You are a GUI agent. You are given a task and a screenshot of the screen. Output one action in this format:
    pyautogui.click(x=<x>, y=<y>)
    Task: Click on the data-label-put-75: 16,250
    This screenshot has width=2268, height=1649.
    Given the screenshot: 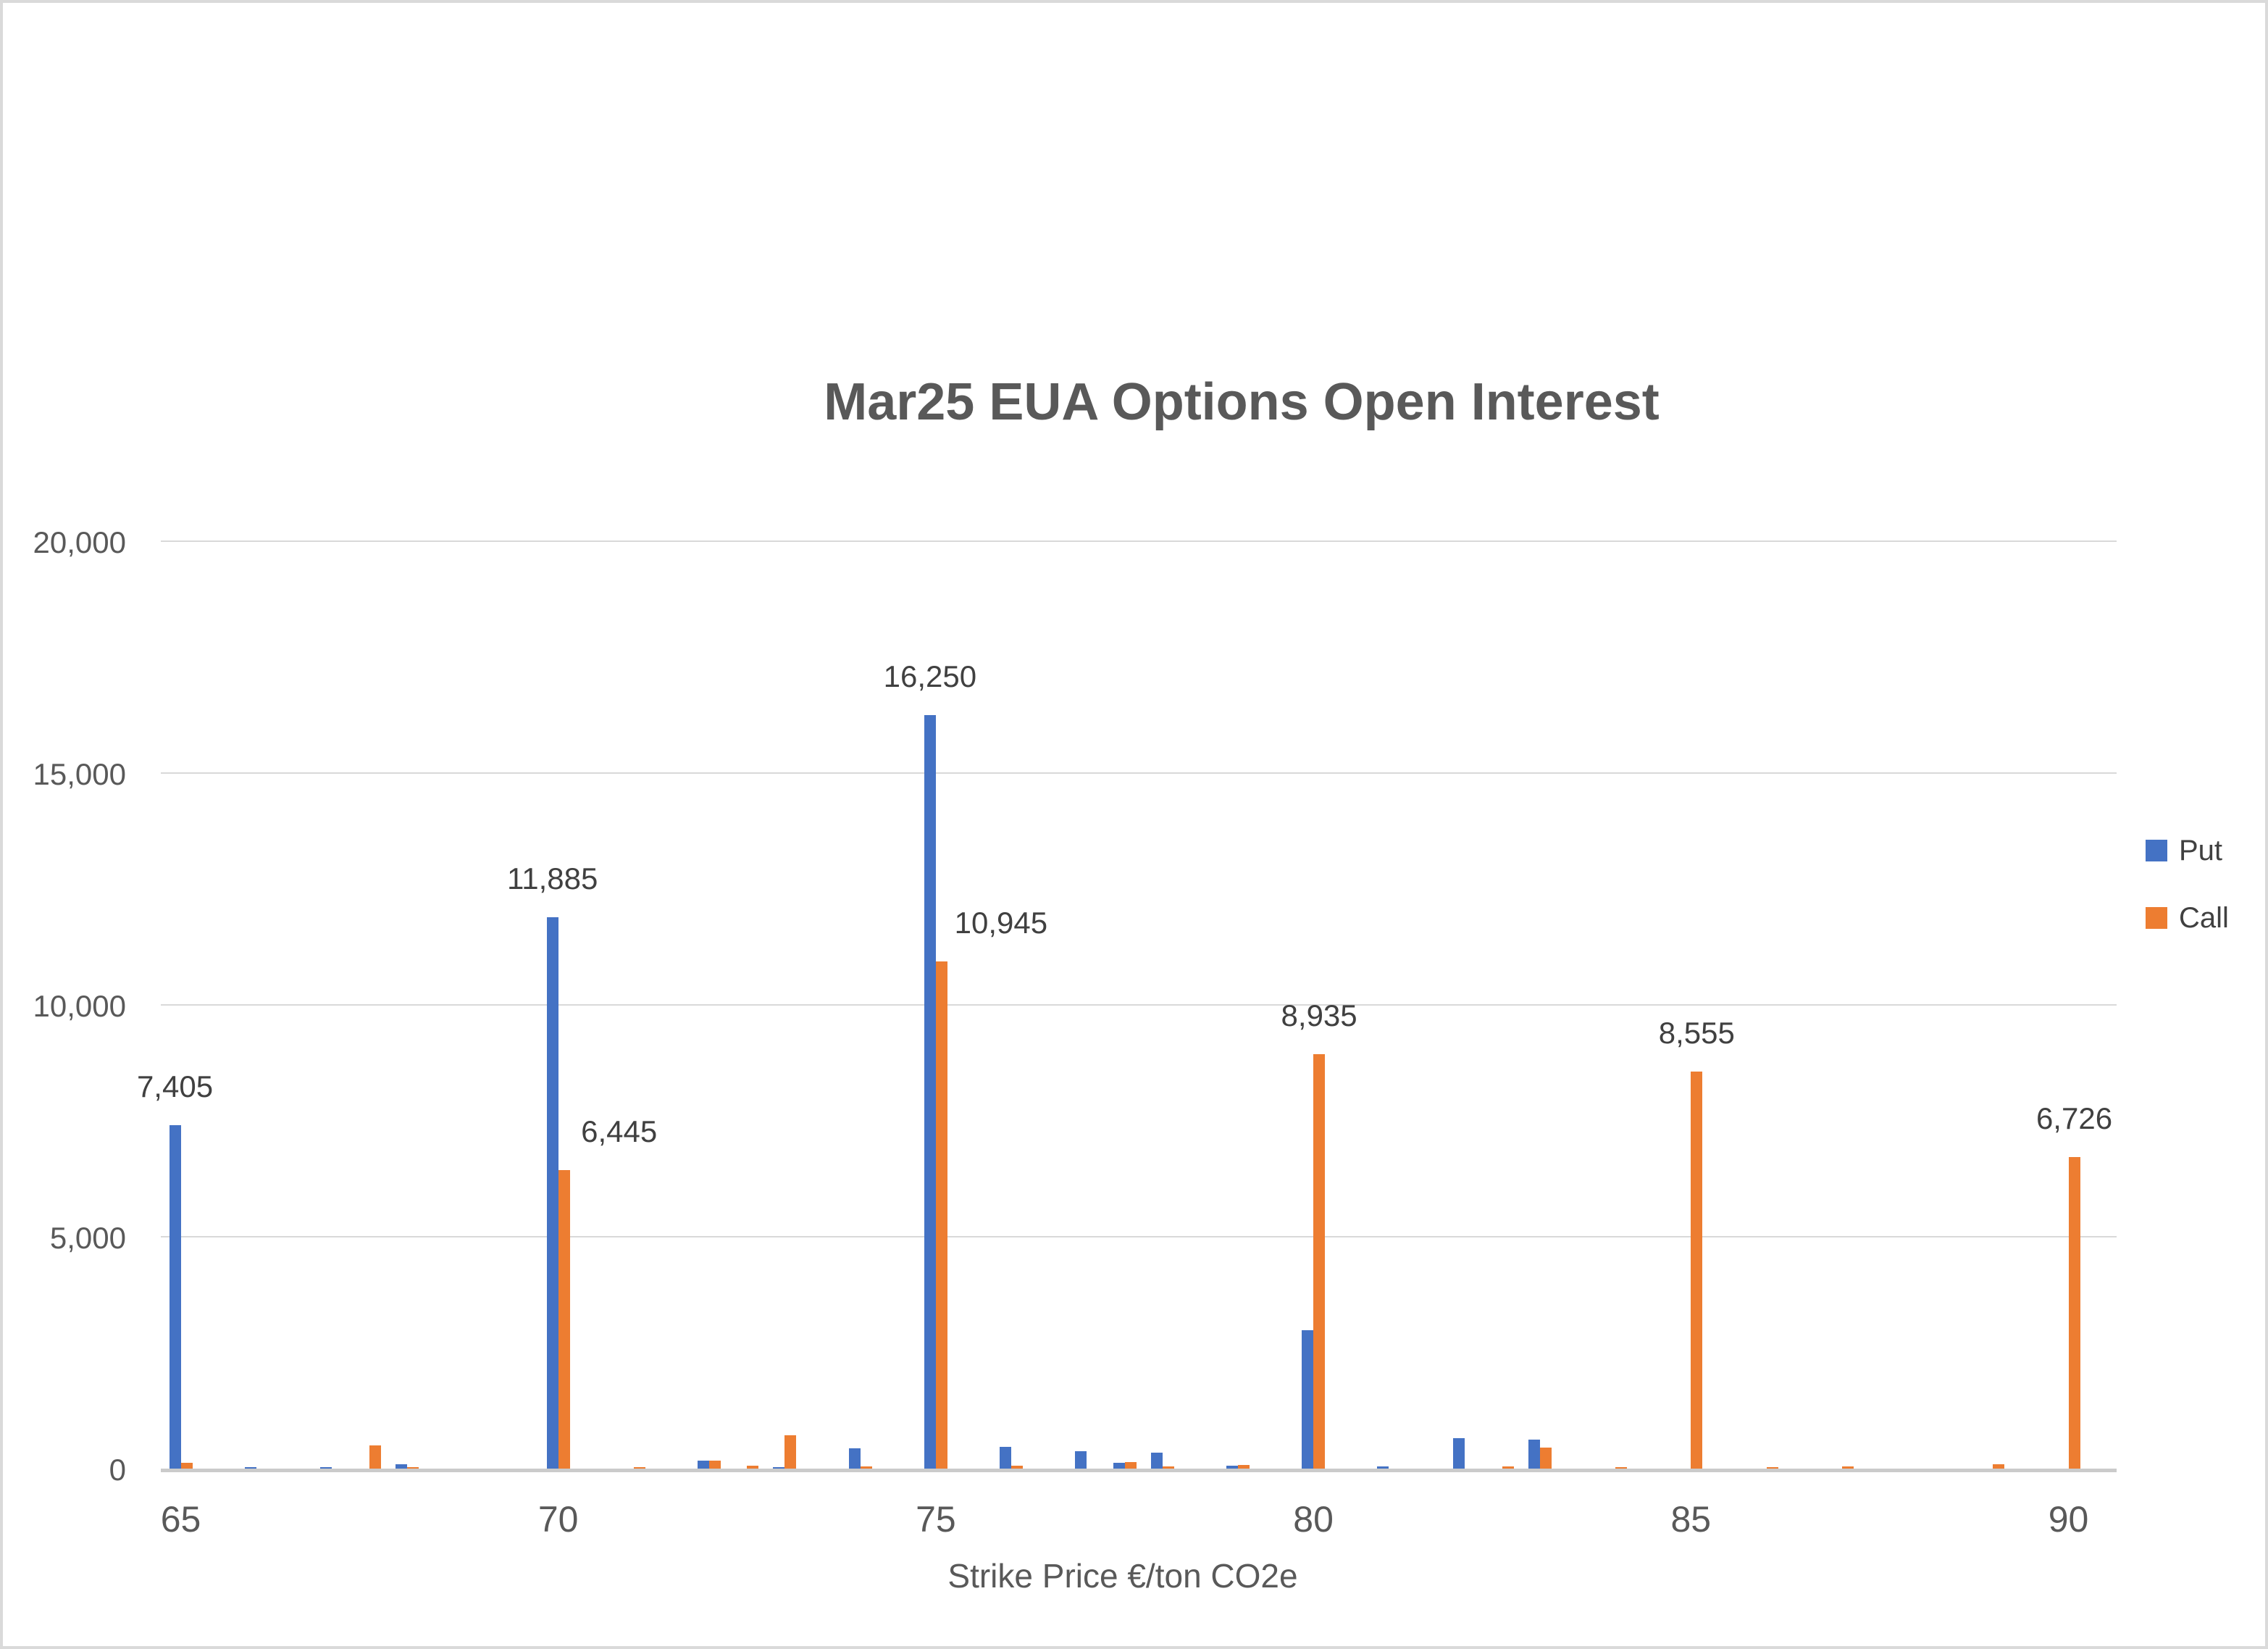 What is the action you would take?
    pyautogui.click(x=930, y=676)
    